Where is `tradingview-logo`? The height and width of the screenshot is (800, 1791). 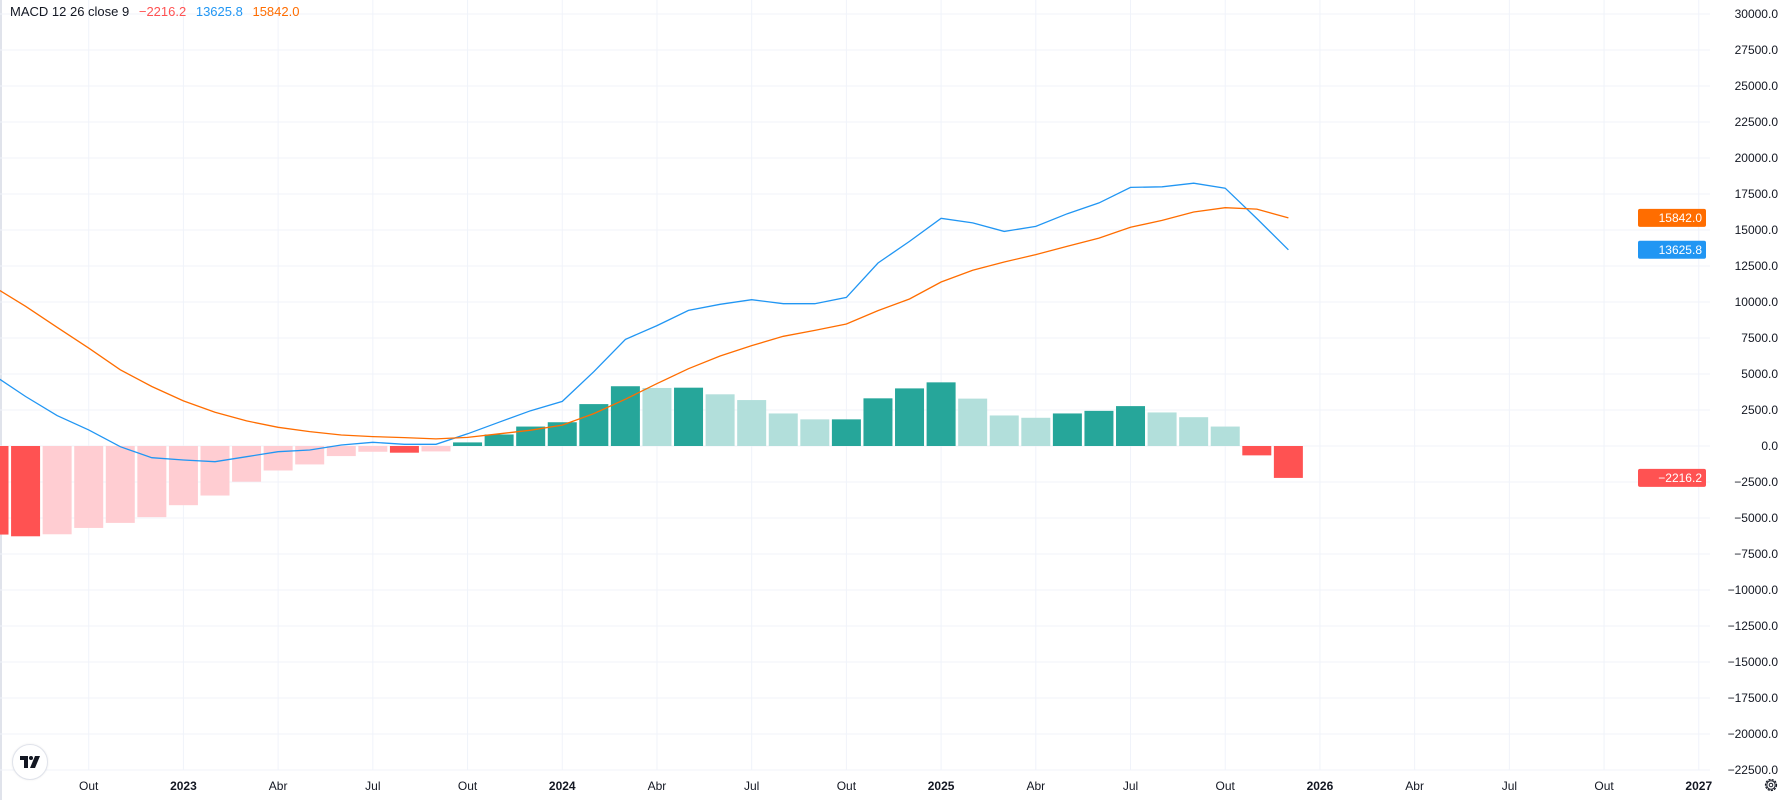
tradingview-logo is located at coordinates (30, 762).